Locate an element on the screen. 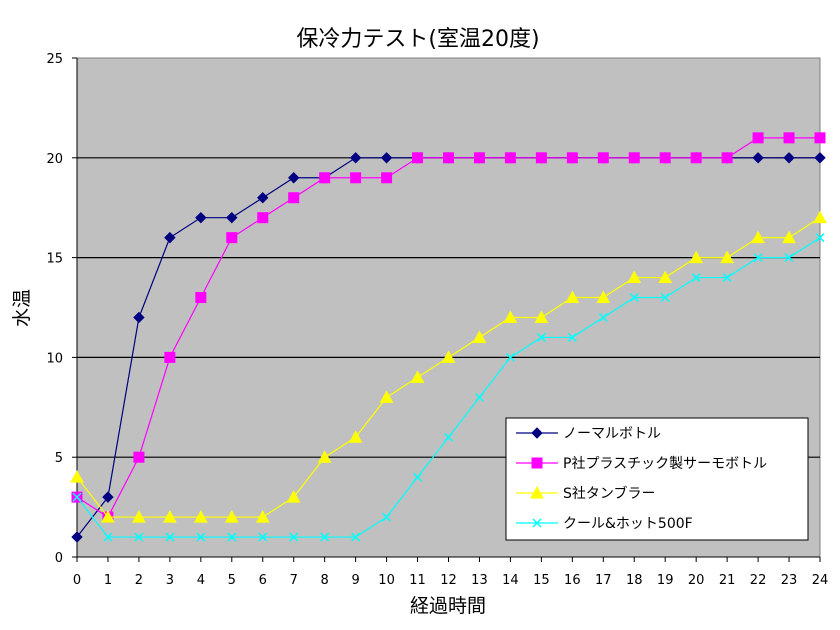 Image resolution: width=840 pixels, height=630 pixels. legend-label: クール&ホット500F is located at coordinates (628, 524).